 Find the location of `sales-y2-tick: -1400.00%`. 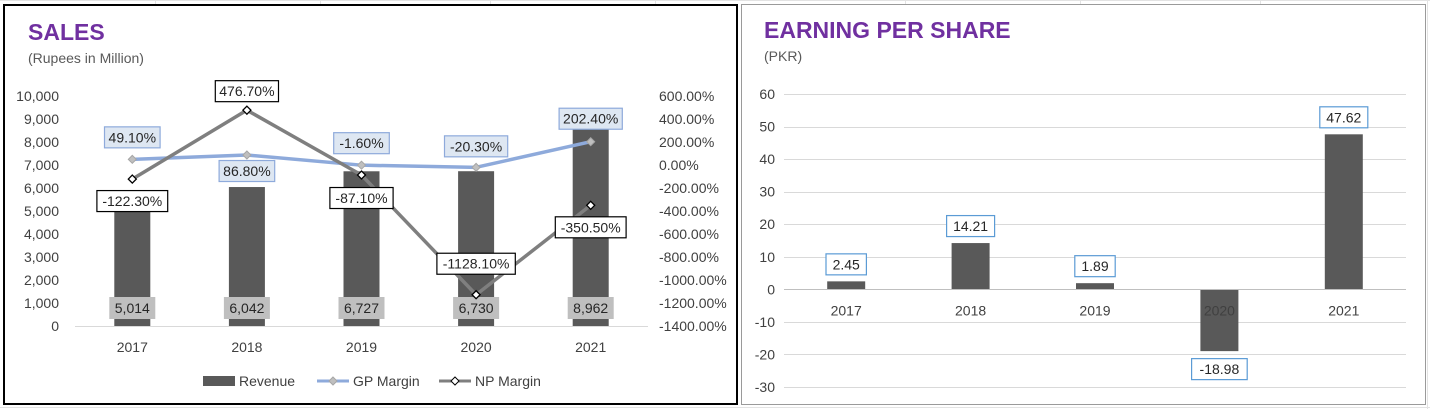

sales-y2-tick: -1400.00% is located at coordinates (693, 326).